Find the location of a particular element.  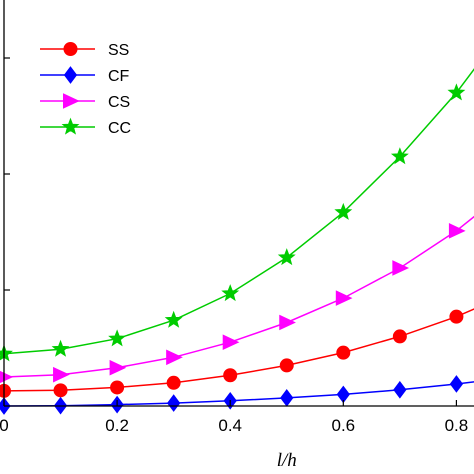

legend-item-ss: SS is located at coordinates (84, 50).